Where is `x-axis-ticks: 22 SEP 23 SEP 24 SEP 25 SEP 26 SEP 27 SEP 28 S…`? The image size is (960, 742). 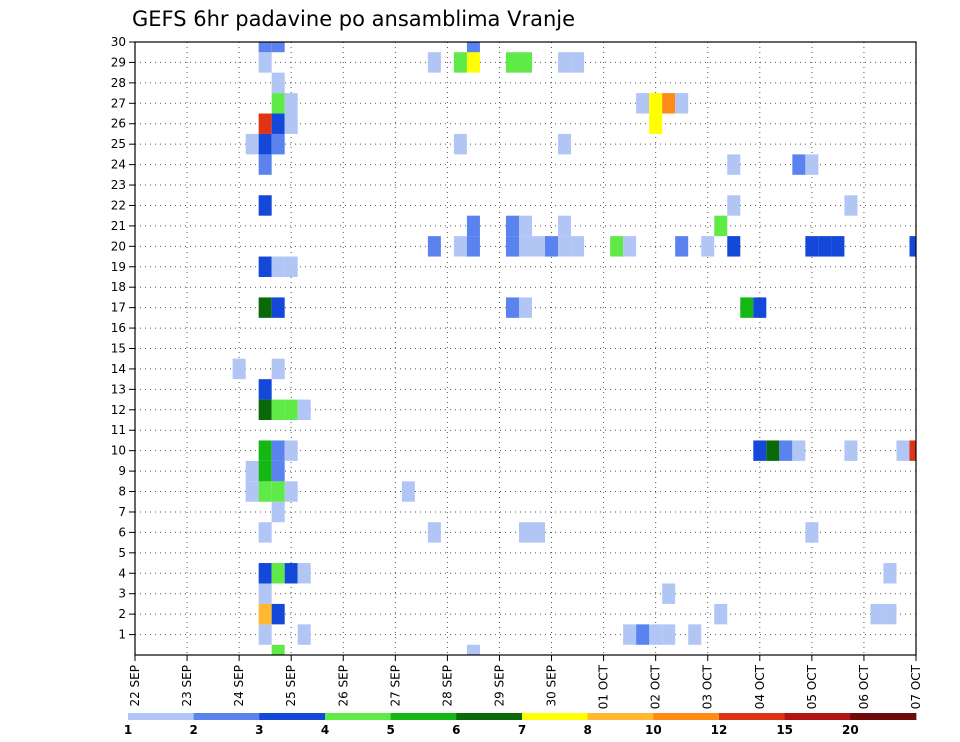
x-axis-ticks: 22 SEP 23 SEP 24 SEP 25 SEP 26 SEP 27 SEP 28 S… is located at coordinates (525, 682).